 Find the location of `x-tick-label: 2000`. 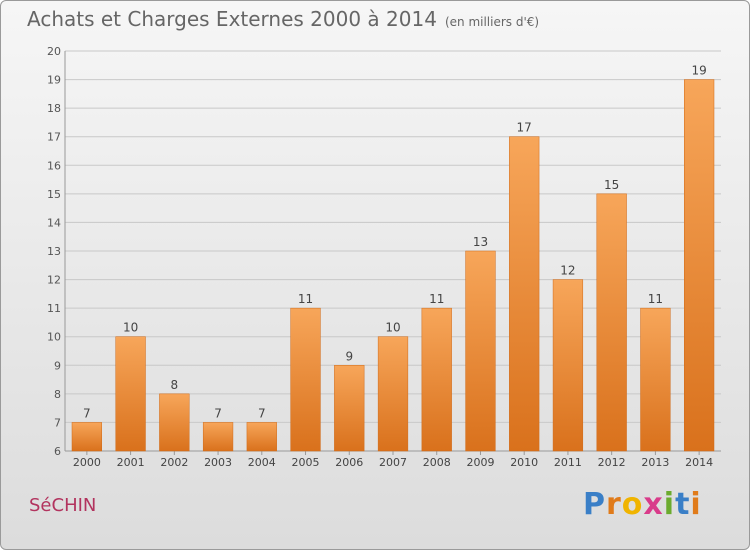

x-tick-label: 2000 is located at coordinates (87, 462).